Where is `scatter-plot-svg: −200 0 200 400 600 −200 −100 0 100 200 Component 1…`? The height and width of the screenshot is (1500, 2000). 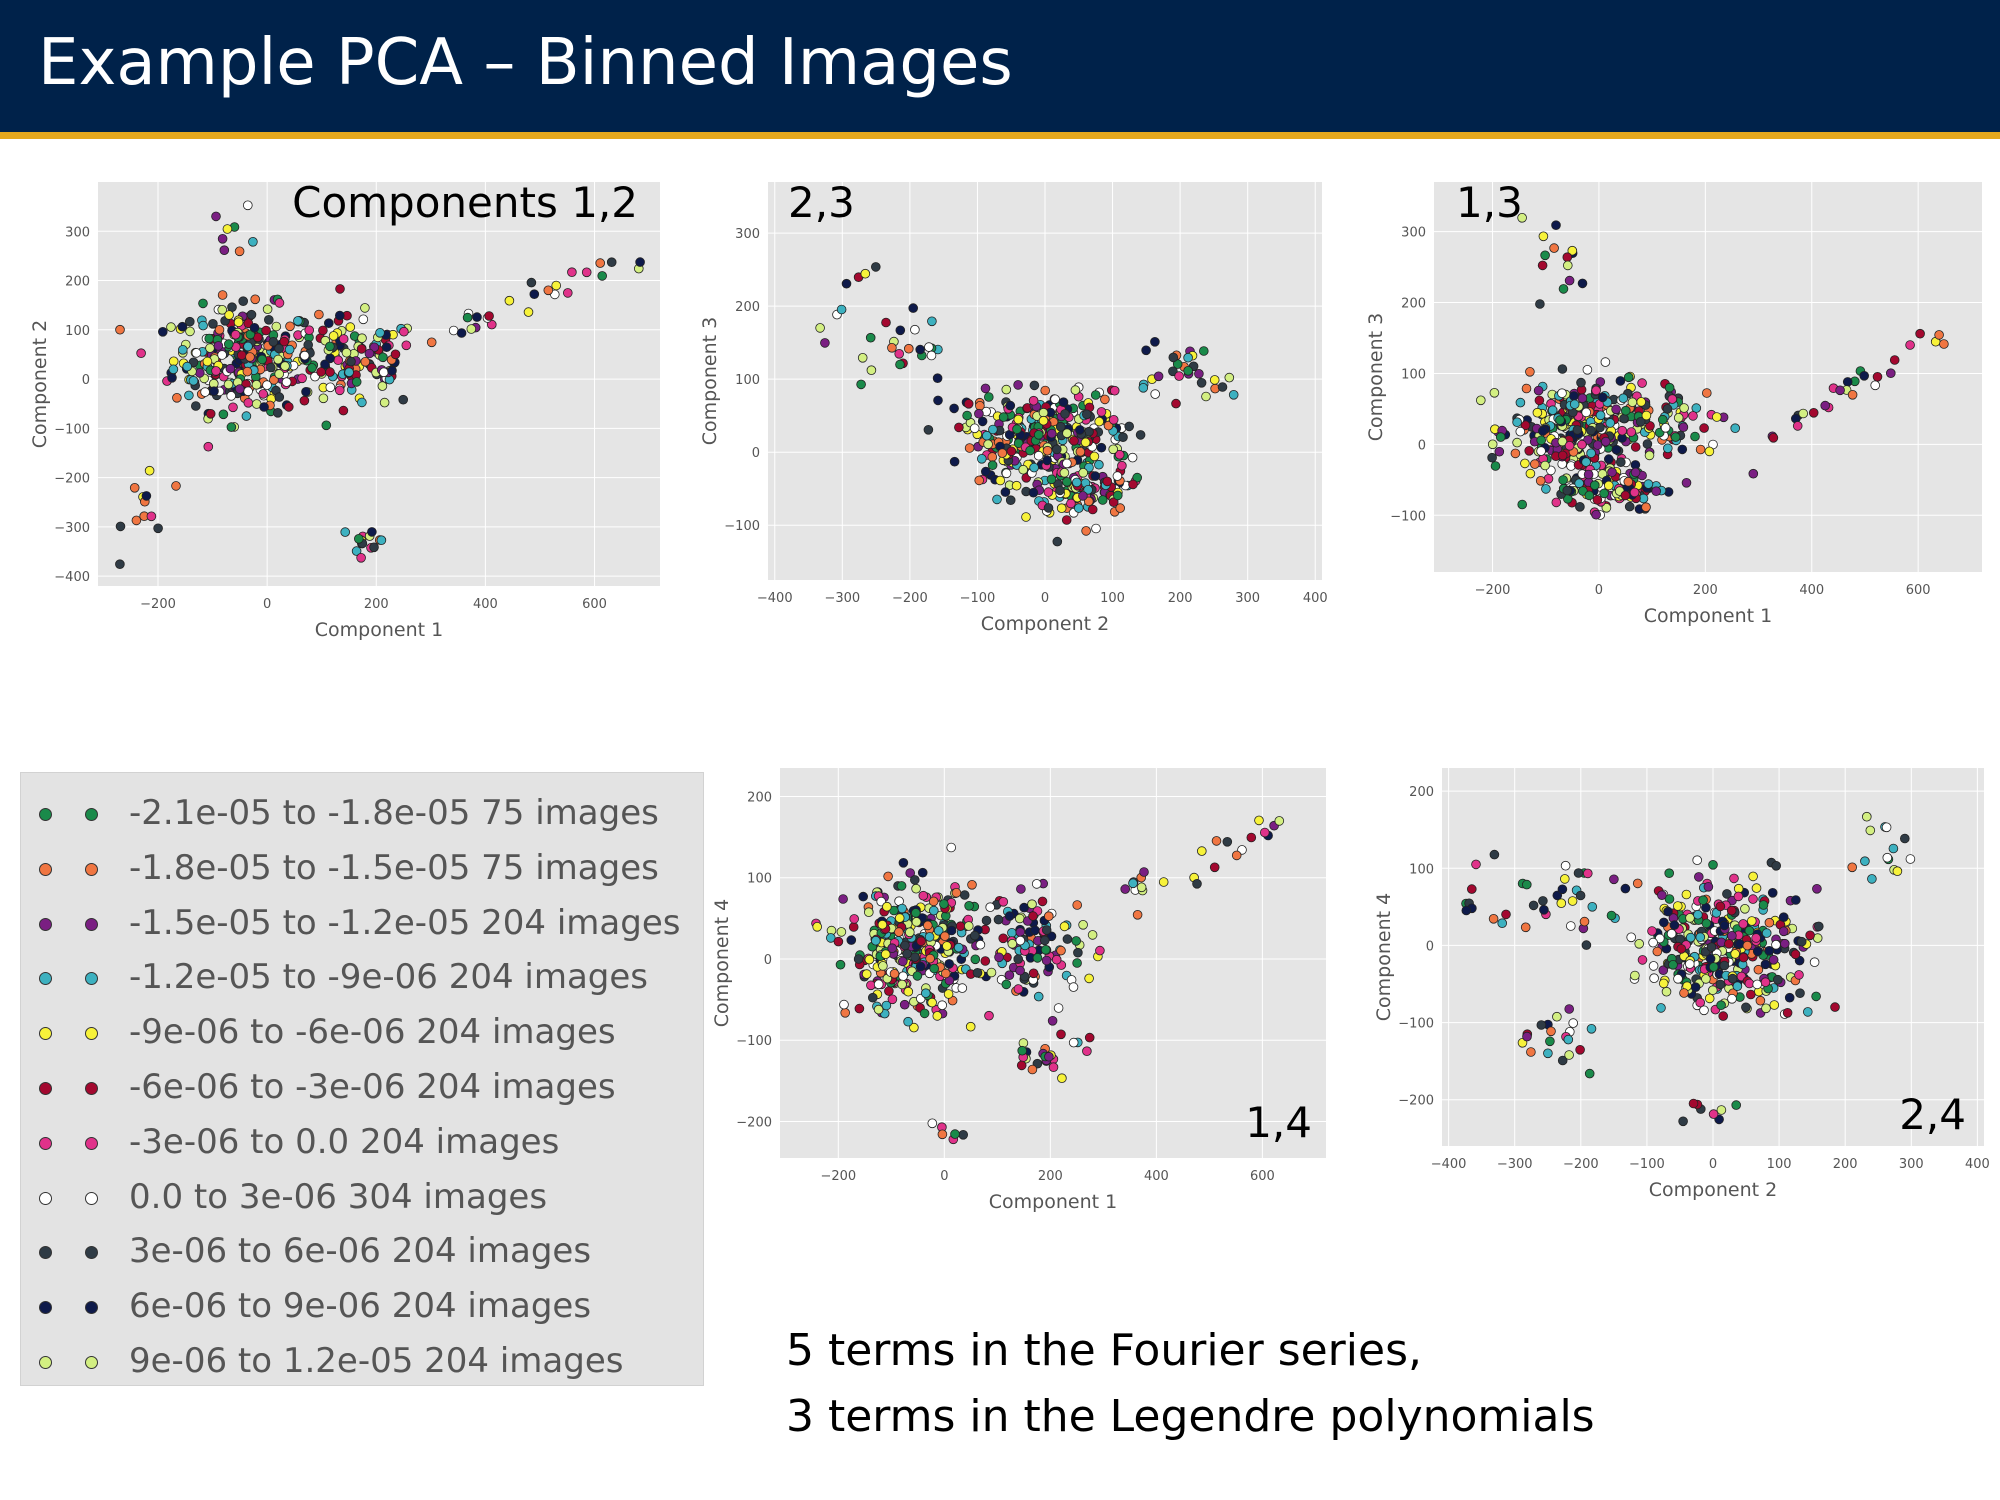
scatter-plot-svg: −200 0 200 400 600 −200 −100 0 100 200 Component 1… is located at coordinates (1018, 990).